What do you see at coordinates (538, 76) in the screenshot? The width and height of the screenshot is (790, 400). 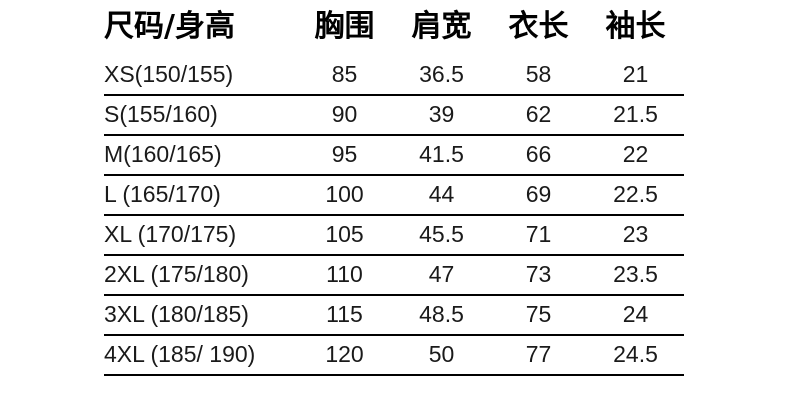 I see `cell-length: 58` at bounding box center [538, 76].